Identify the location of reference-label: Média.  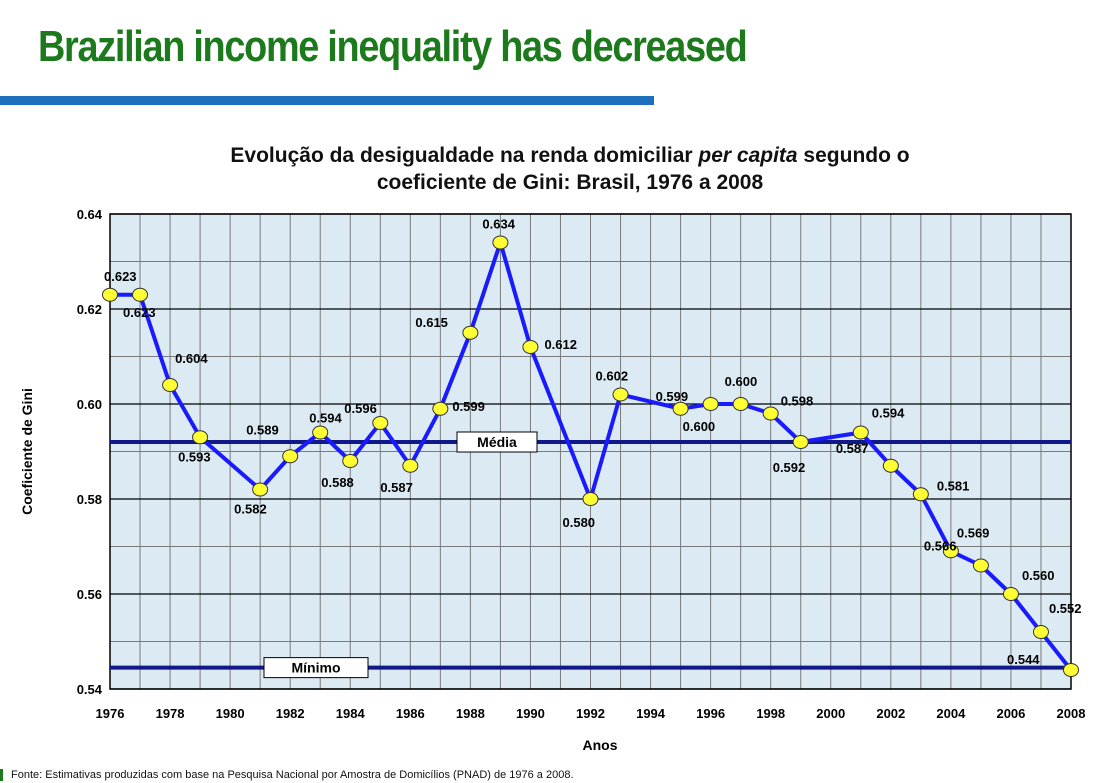
(497, 442).